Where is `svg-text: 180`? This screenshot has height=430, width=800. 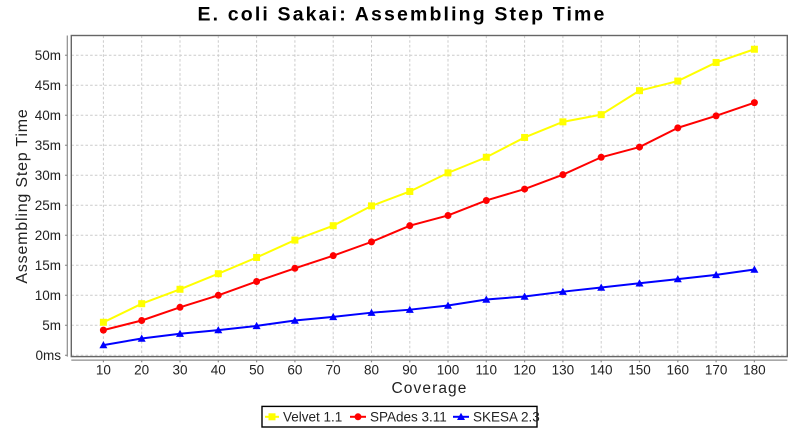 svg-text: 180 is located at coordinates (754, 370).